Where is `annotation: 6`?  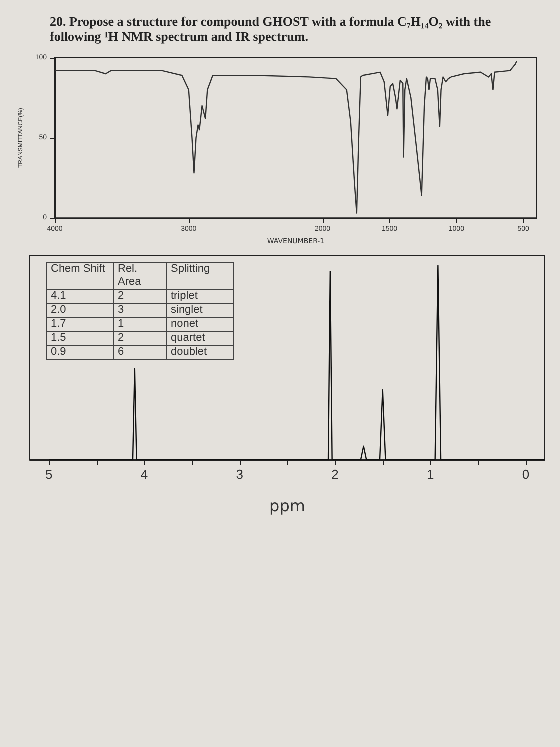
annotation: 6 is located at coordinates (140, 353).